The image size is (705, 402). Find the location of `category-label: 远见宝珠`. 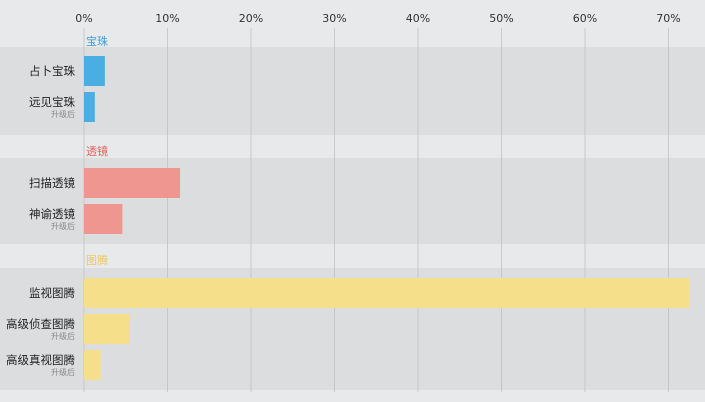

category-label: 远见宝珠 is located at coordinates (52, 102).